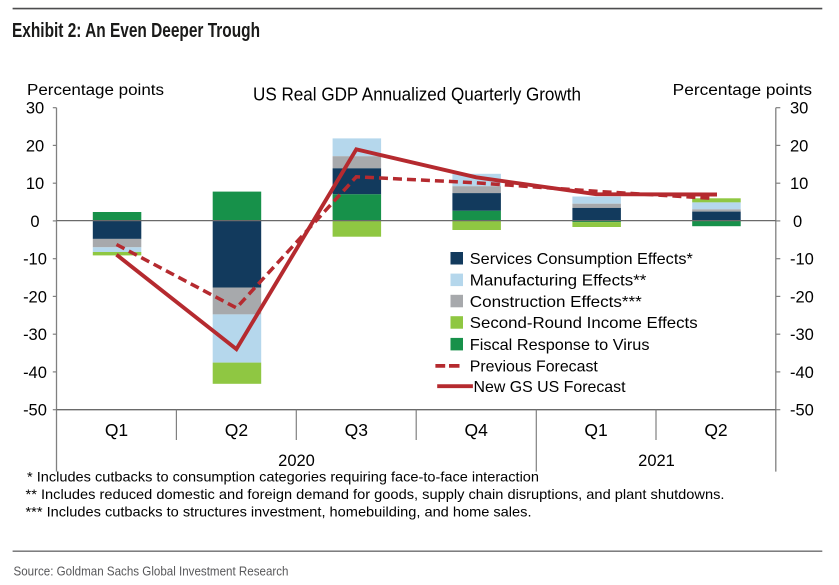 The height and width of the screenshot is (585, 839). Describe the element at coordinates (581, 259) in the screenshot. I see `svg-text: Services Consumption Effects*` at that location.